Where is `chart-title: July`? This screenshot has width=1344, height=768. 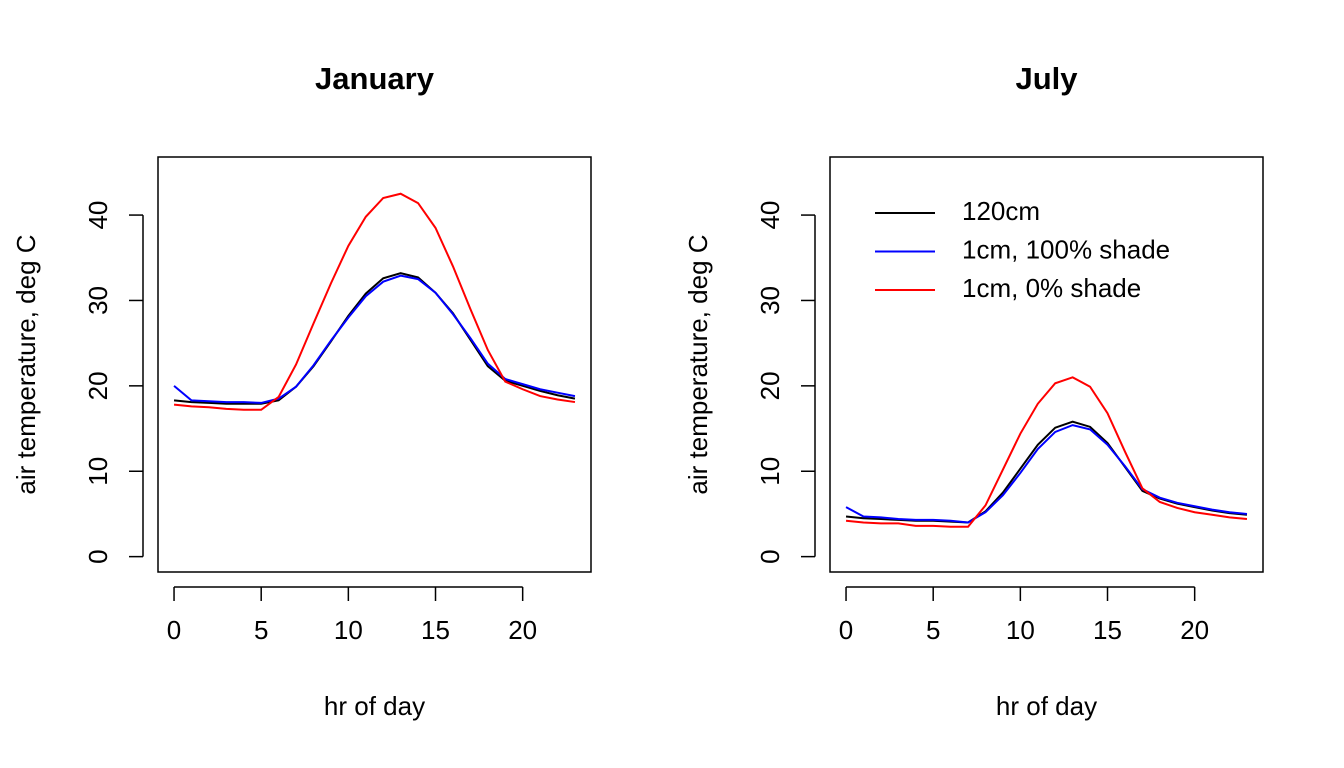 chart-title: July is located at coordinates (1046, 78).